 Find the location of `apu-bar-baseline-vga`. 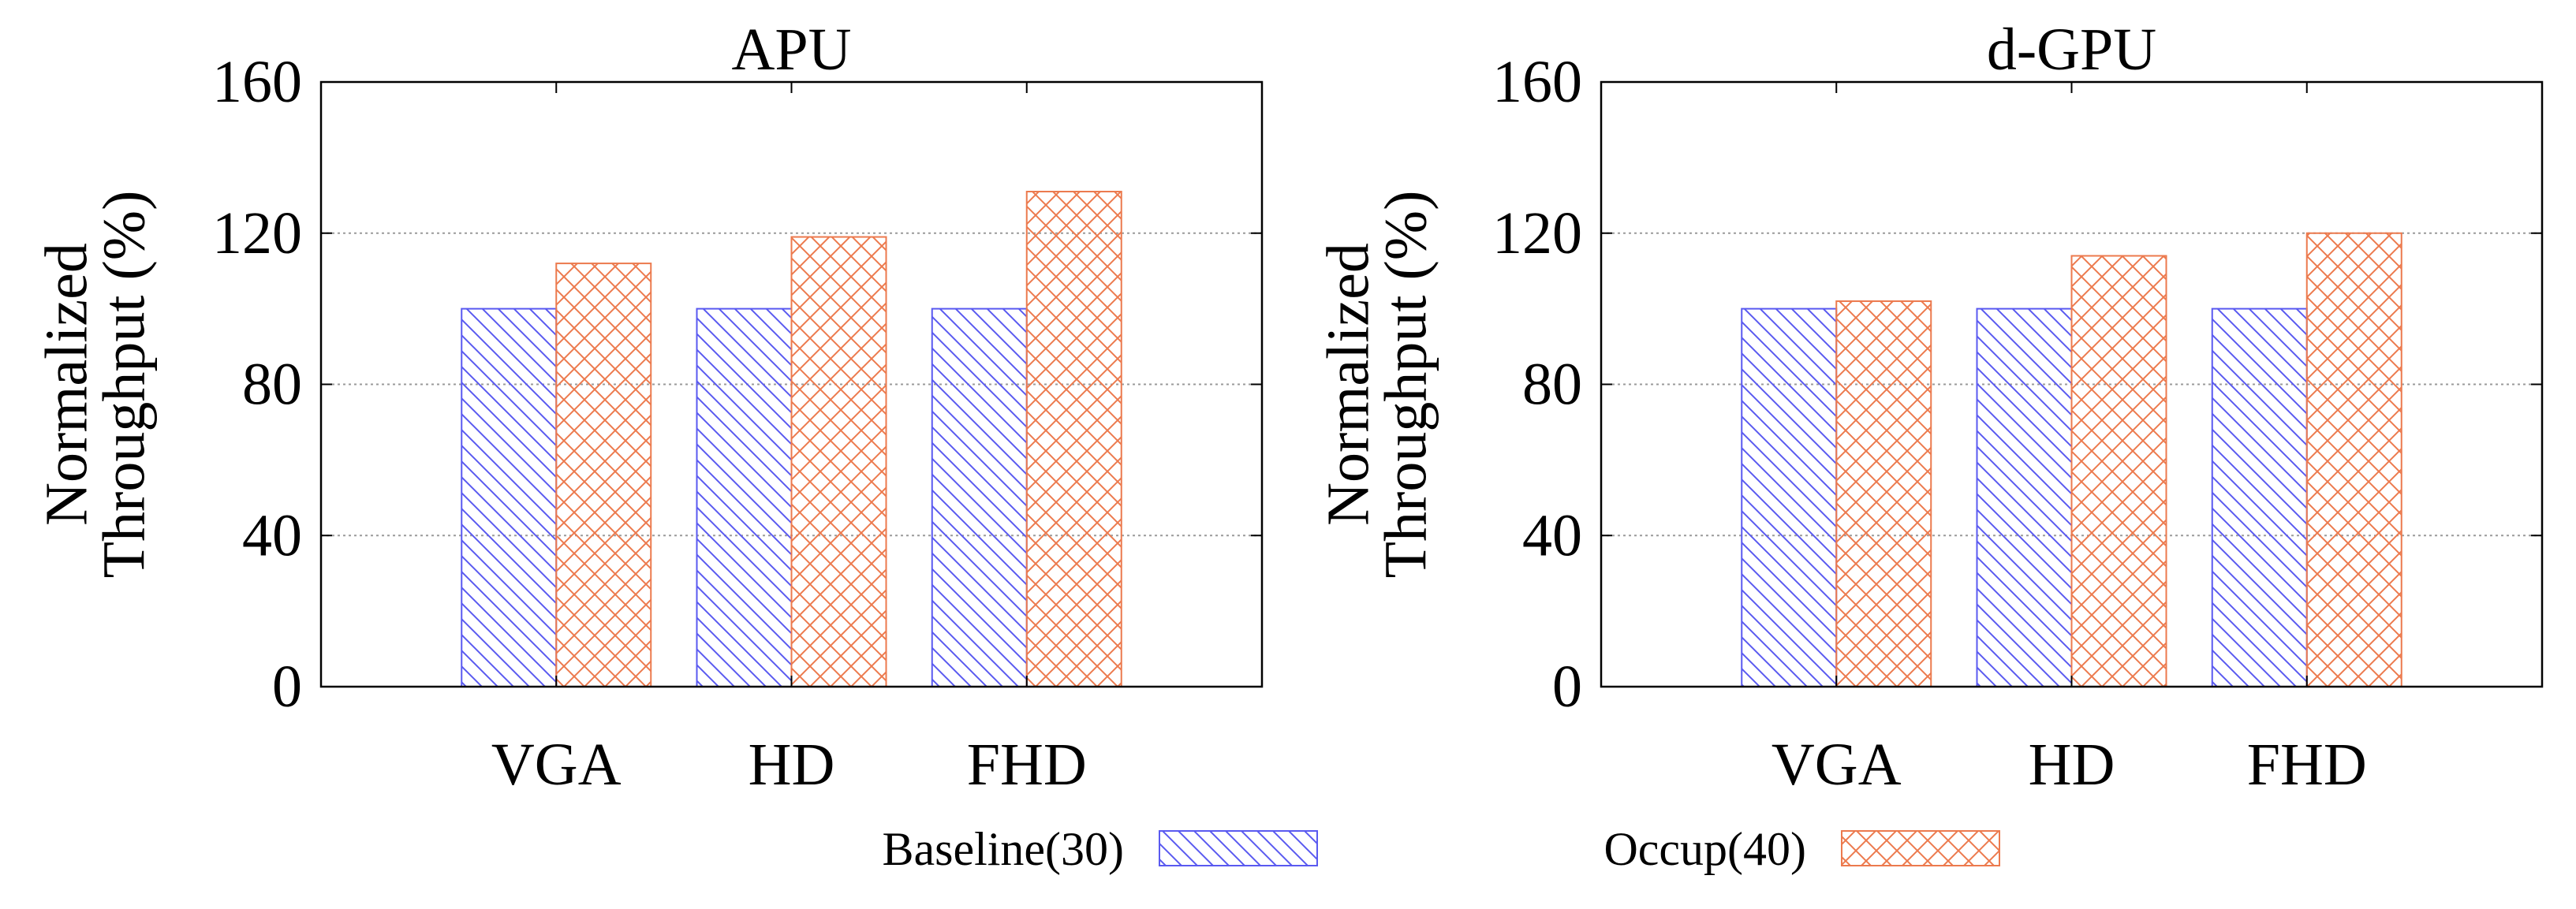

apu-bar-baseline-vga is located at coordinates (509, 497).